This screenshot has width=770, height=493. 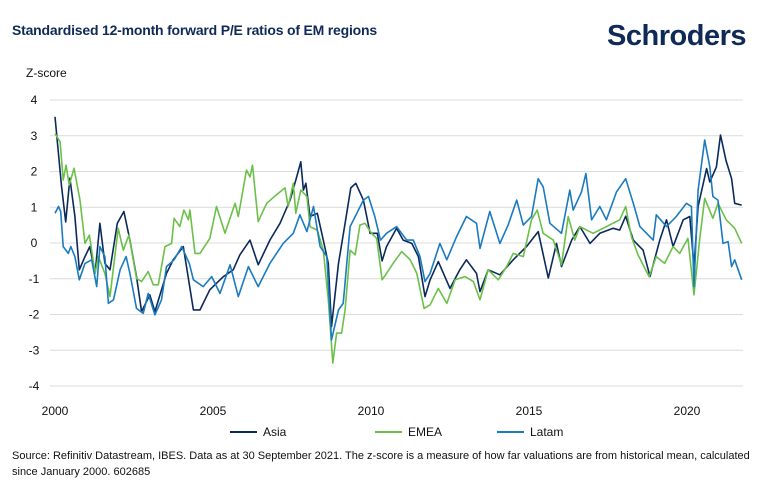 I want to click on legend-label-latam: Latam, so click(x=546, y=432).